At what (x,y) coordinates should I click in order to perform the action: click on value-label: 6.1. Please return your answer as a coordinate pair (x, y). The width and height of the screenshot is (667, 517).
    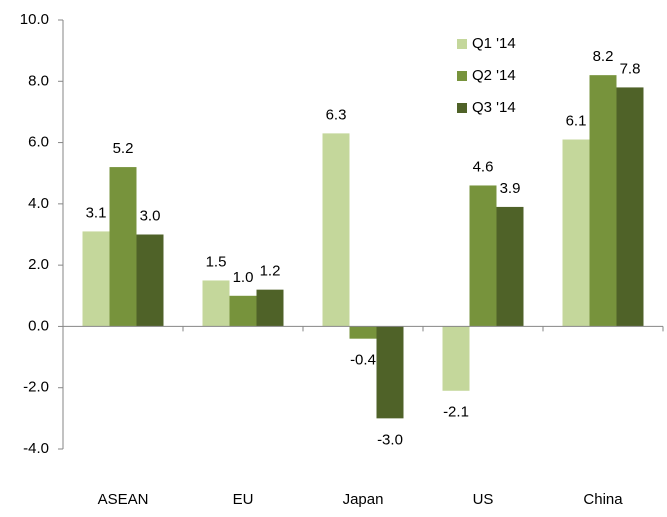
    Looking at the image, I should click on (576, 120).